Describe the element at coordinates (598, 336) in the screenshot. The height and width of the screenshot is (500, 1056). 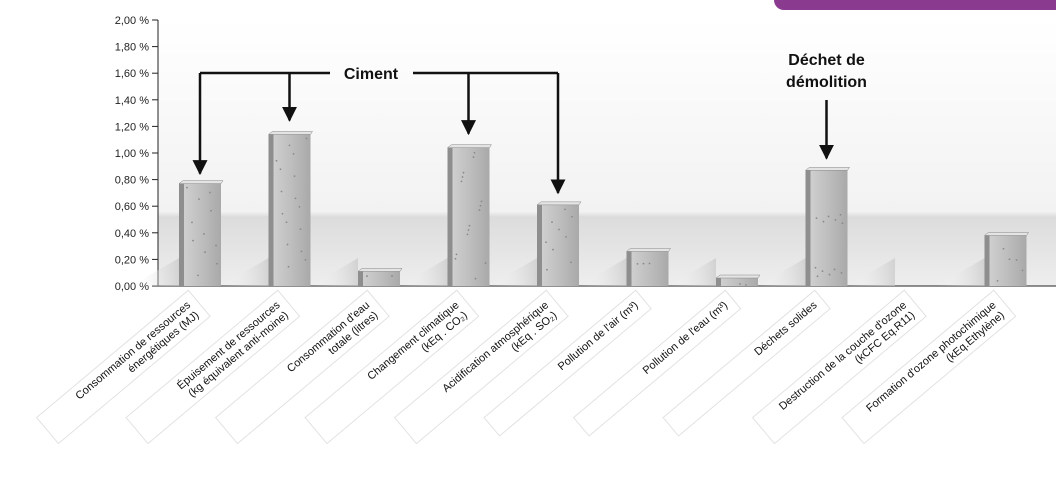
I see `x-tick-label-line: Pollution de l'air (m³)` at that location.